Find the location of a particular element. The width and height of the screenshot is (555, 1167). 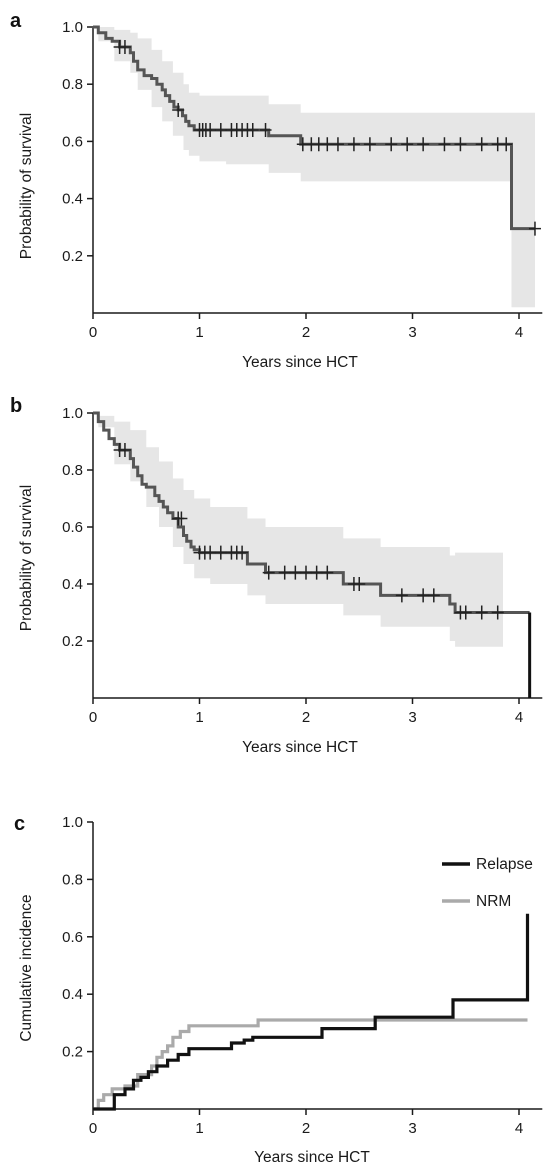

panel-c-xlabel: Years since HCT is located at coordinates (312, 1157).